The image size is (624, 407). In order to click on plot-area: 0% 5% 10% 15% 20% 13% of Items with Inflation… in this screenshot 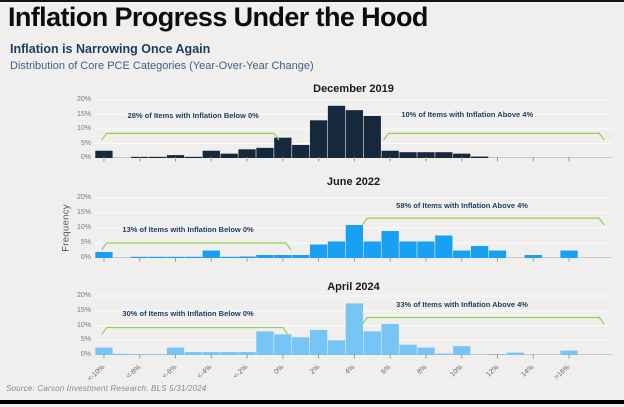, I will do `click(344, 228)`.